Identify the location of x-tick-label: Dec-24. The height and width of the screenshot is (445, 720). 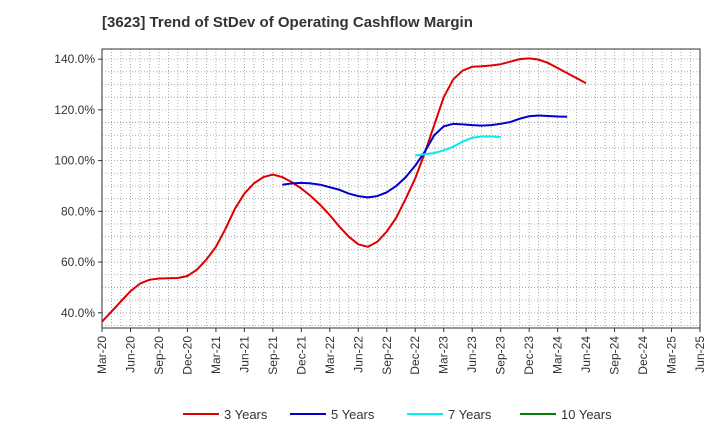
(643, 355).